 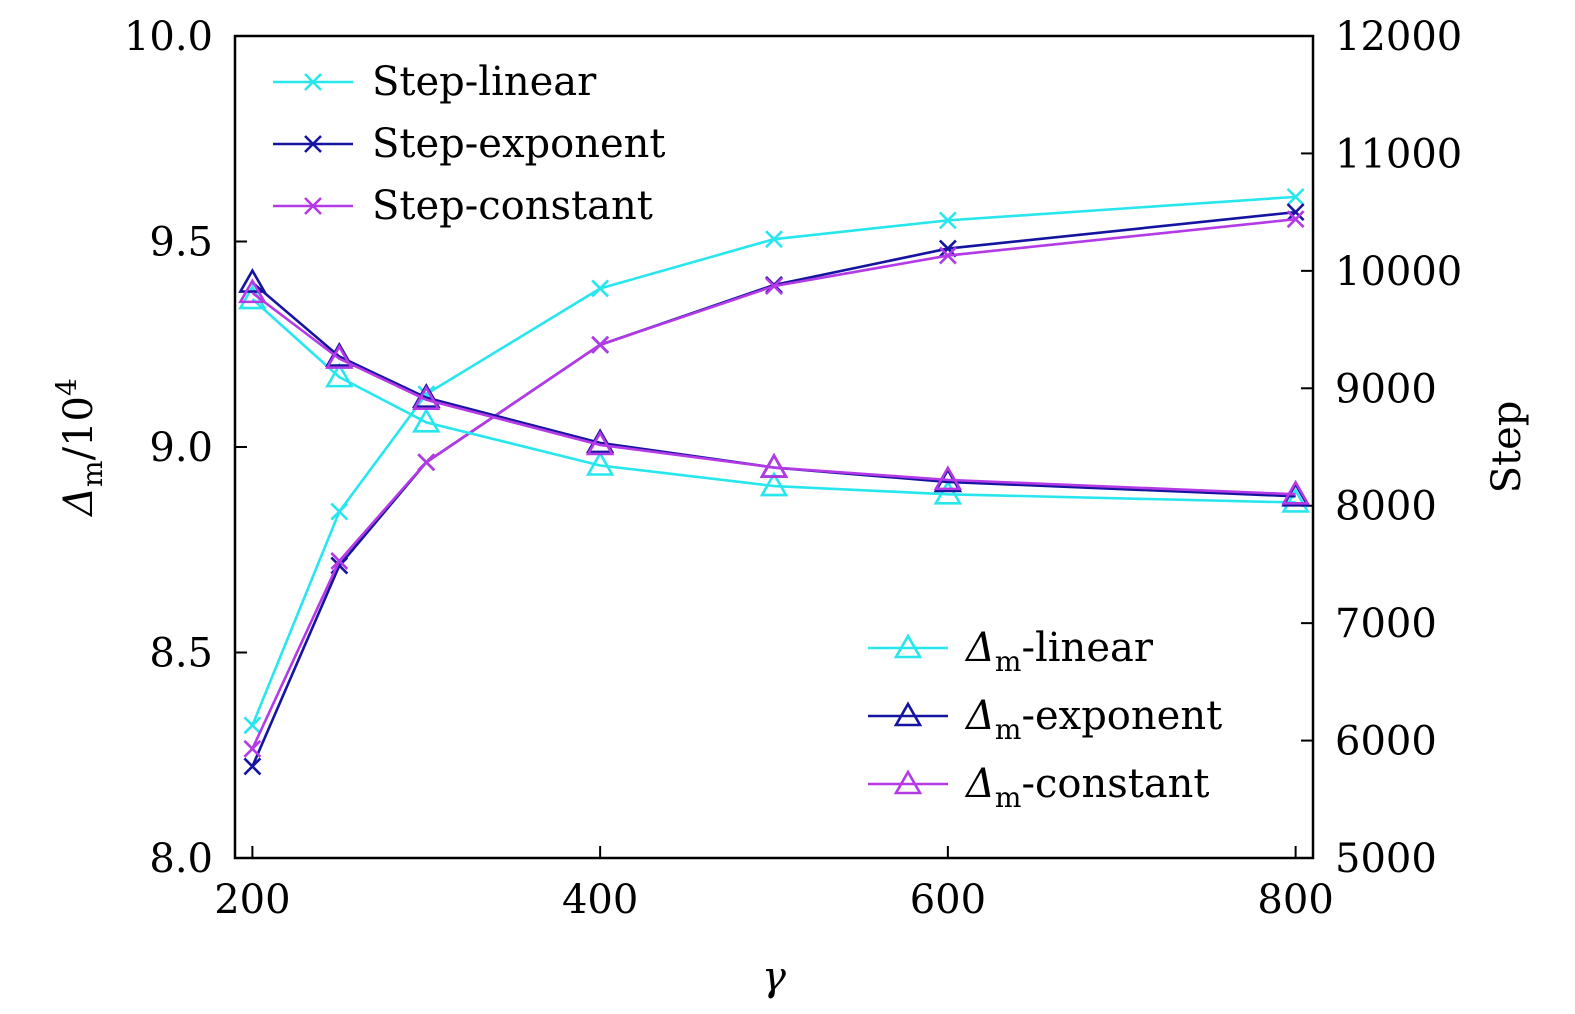 I want to click on right-tick-label-7: 12000, so click(x=1398, y=37).